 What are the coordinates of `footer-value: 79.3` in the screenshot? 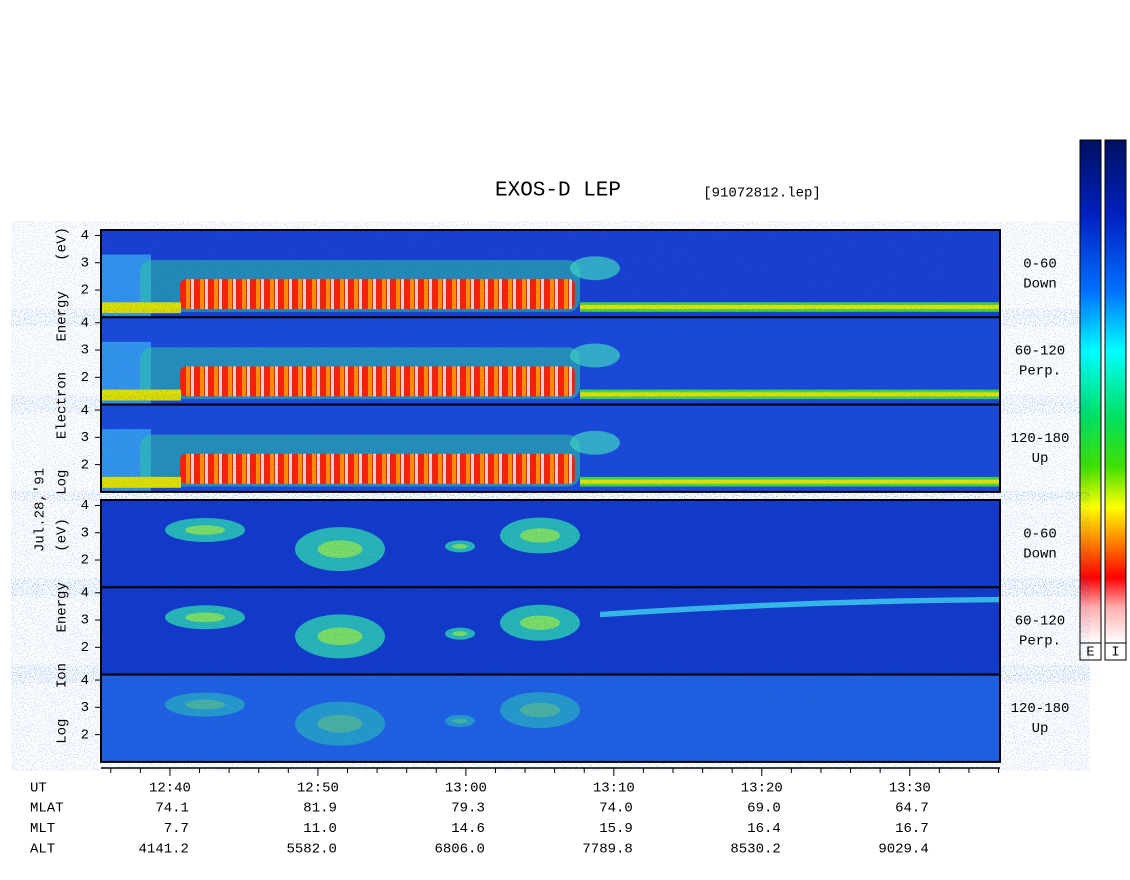 It's located at (468, 809).